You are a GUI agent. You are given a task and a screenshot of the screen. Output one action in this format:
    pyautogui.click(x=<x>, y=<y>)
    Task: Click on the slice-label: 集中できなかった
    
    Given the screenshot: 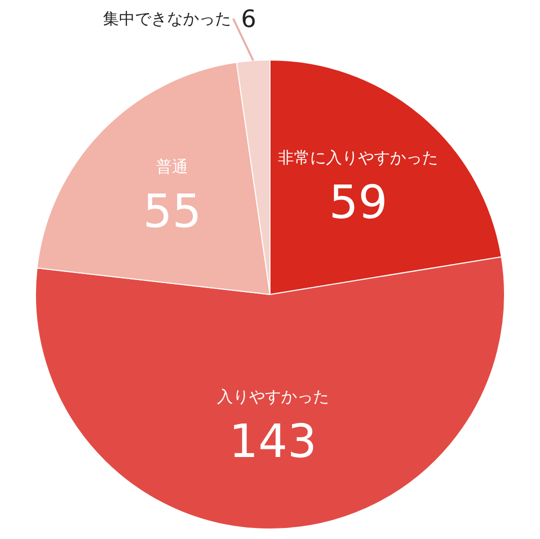 What is the action you would take?
    pyautogui.click(x=167, y=18)
    